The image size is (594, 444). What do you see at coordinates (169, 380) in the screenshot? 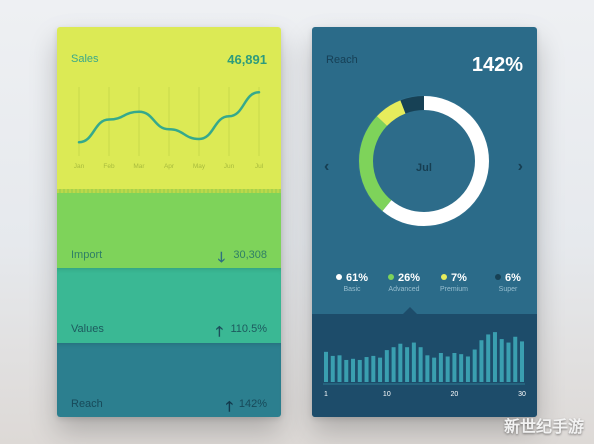
I see `metric-row-reach: Reach 🡑 142%` at bounding box center [169, 380].